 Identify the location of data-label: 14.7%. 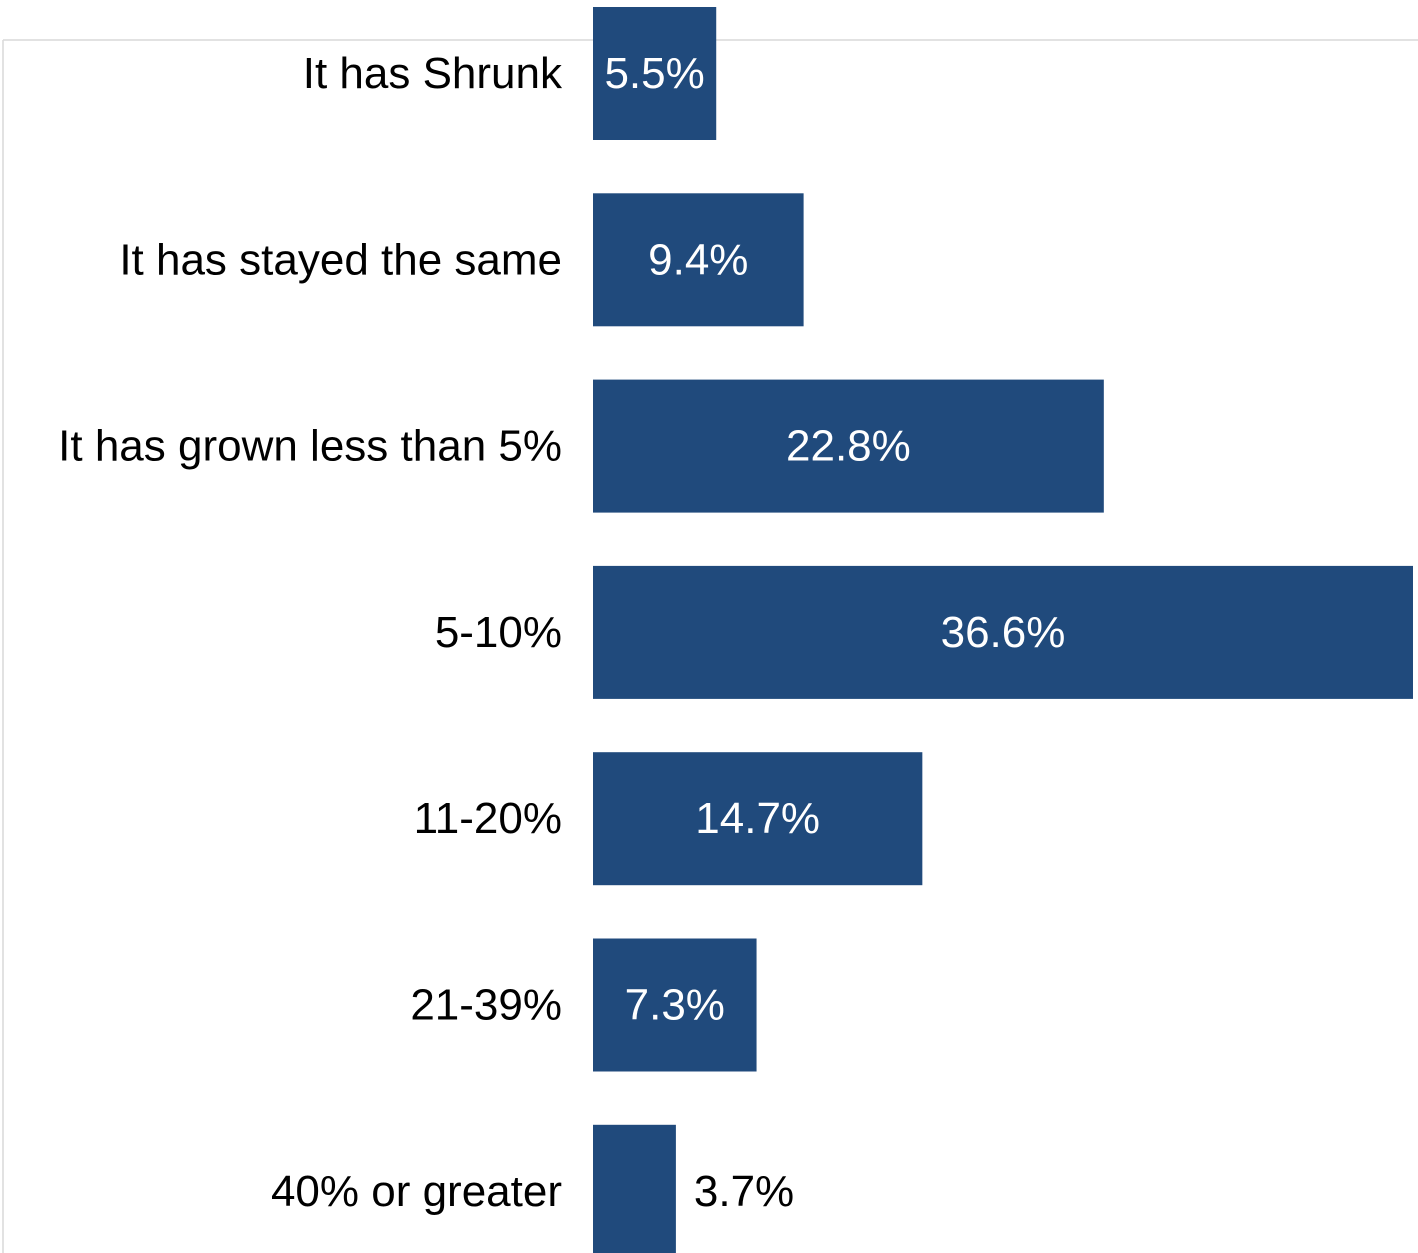
(757, 818).